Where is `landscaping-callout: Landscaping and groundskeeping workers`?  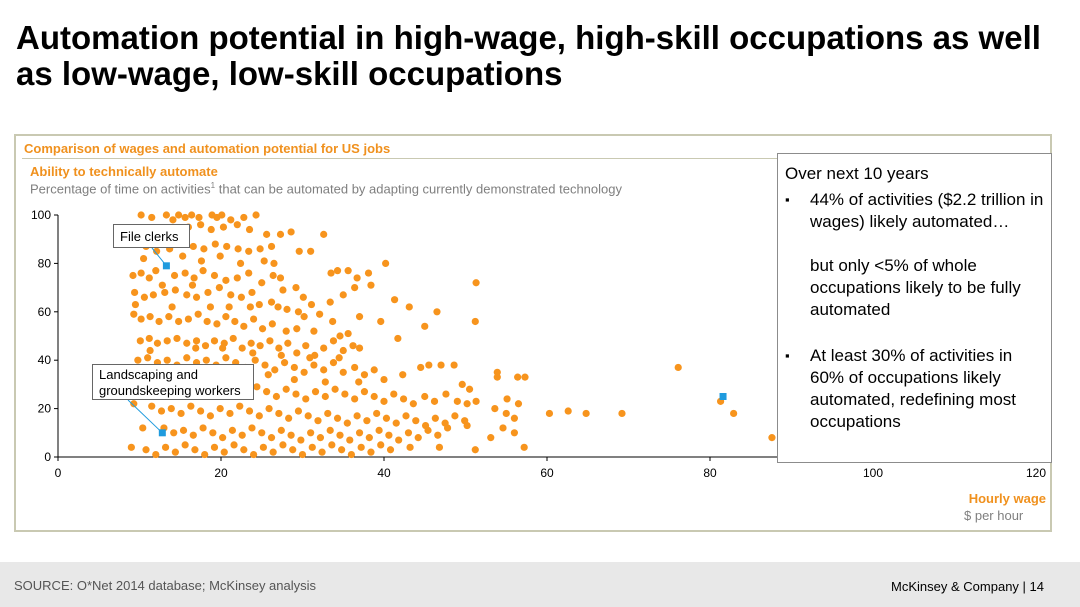 landscaping-callout: Landscaping and groundskeeping workers is located at coordinates (173, 382).